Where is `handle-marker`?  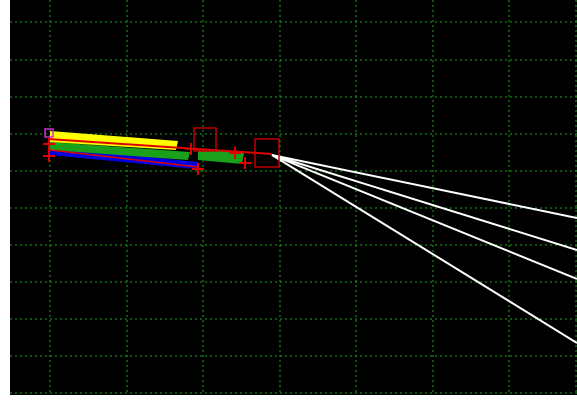
handle-marker is located at coordinates (49, 133).